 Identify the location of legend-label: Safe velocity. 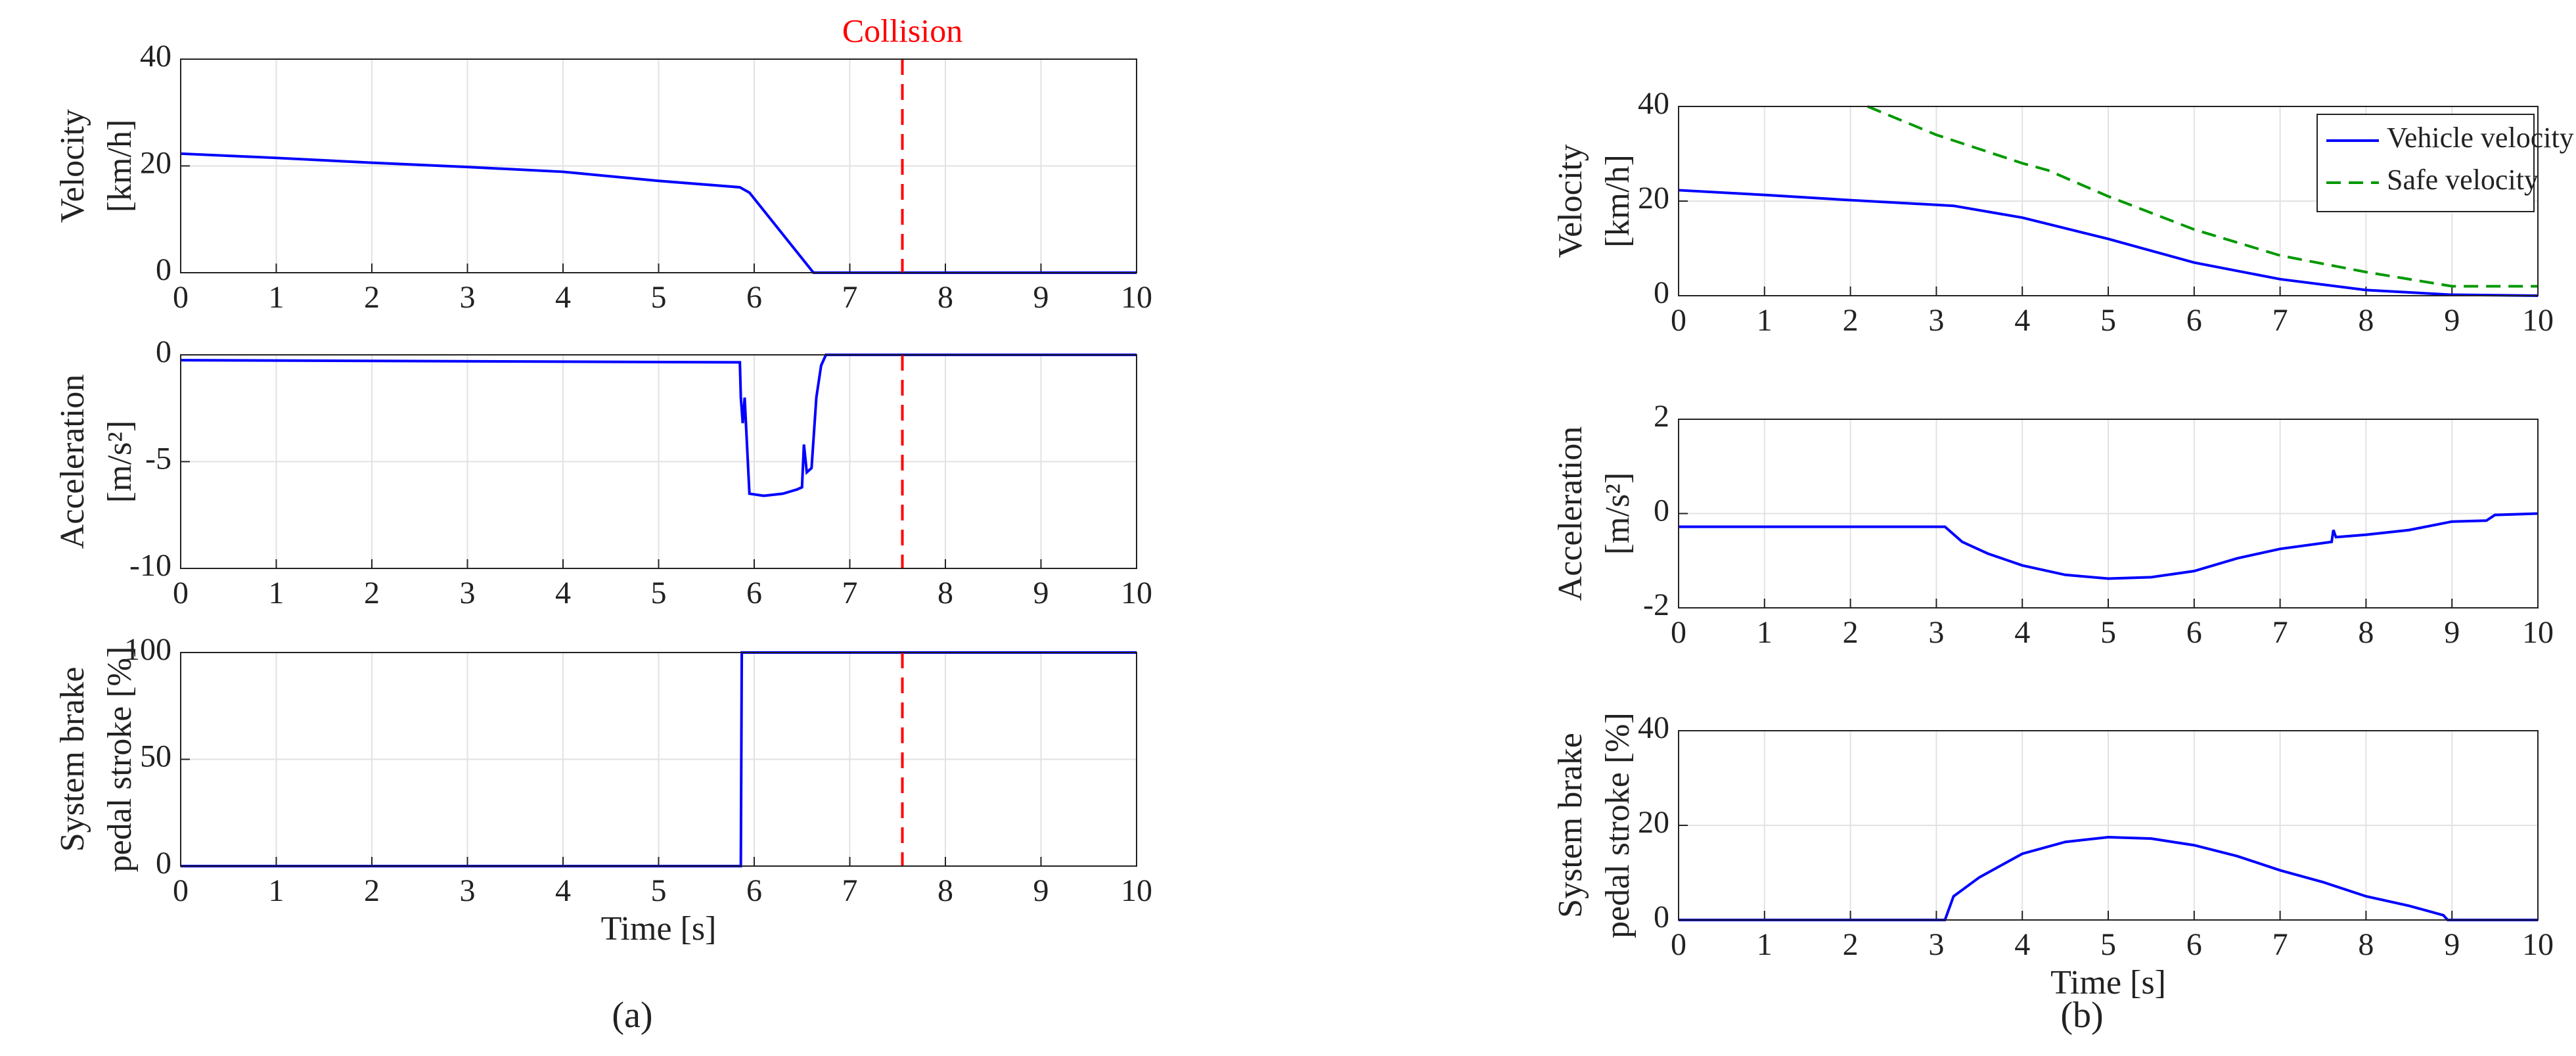
(2463, 180).